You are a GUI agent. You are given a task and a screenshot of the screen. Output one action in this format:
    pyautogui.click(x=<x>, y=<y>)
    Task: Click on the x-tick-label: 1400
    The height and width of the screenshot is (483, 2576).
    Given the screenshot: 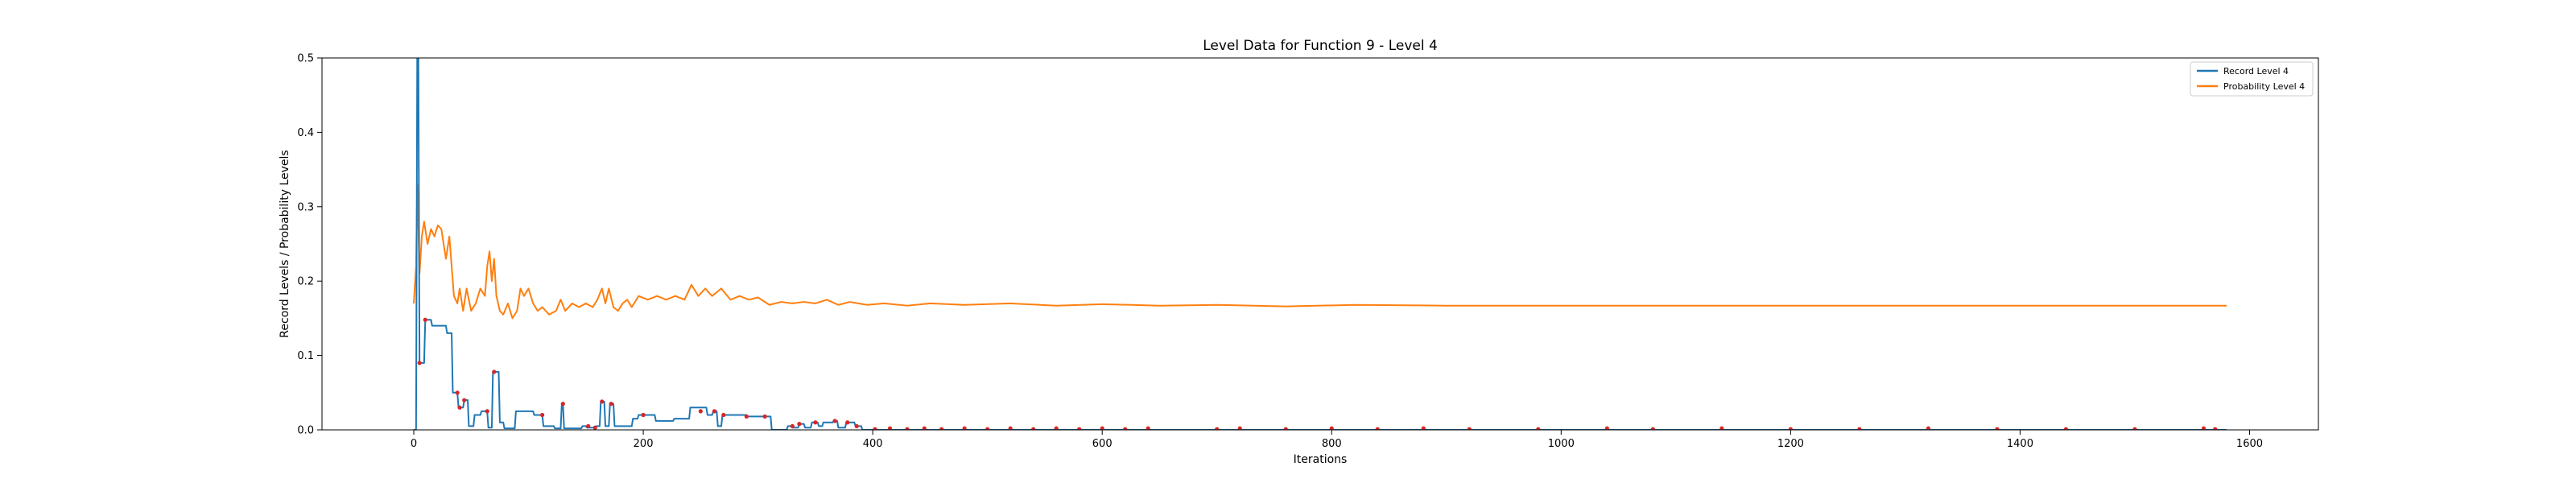 What is the action you would take?
    pyautogui.click(x=2020, y=444)
    